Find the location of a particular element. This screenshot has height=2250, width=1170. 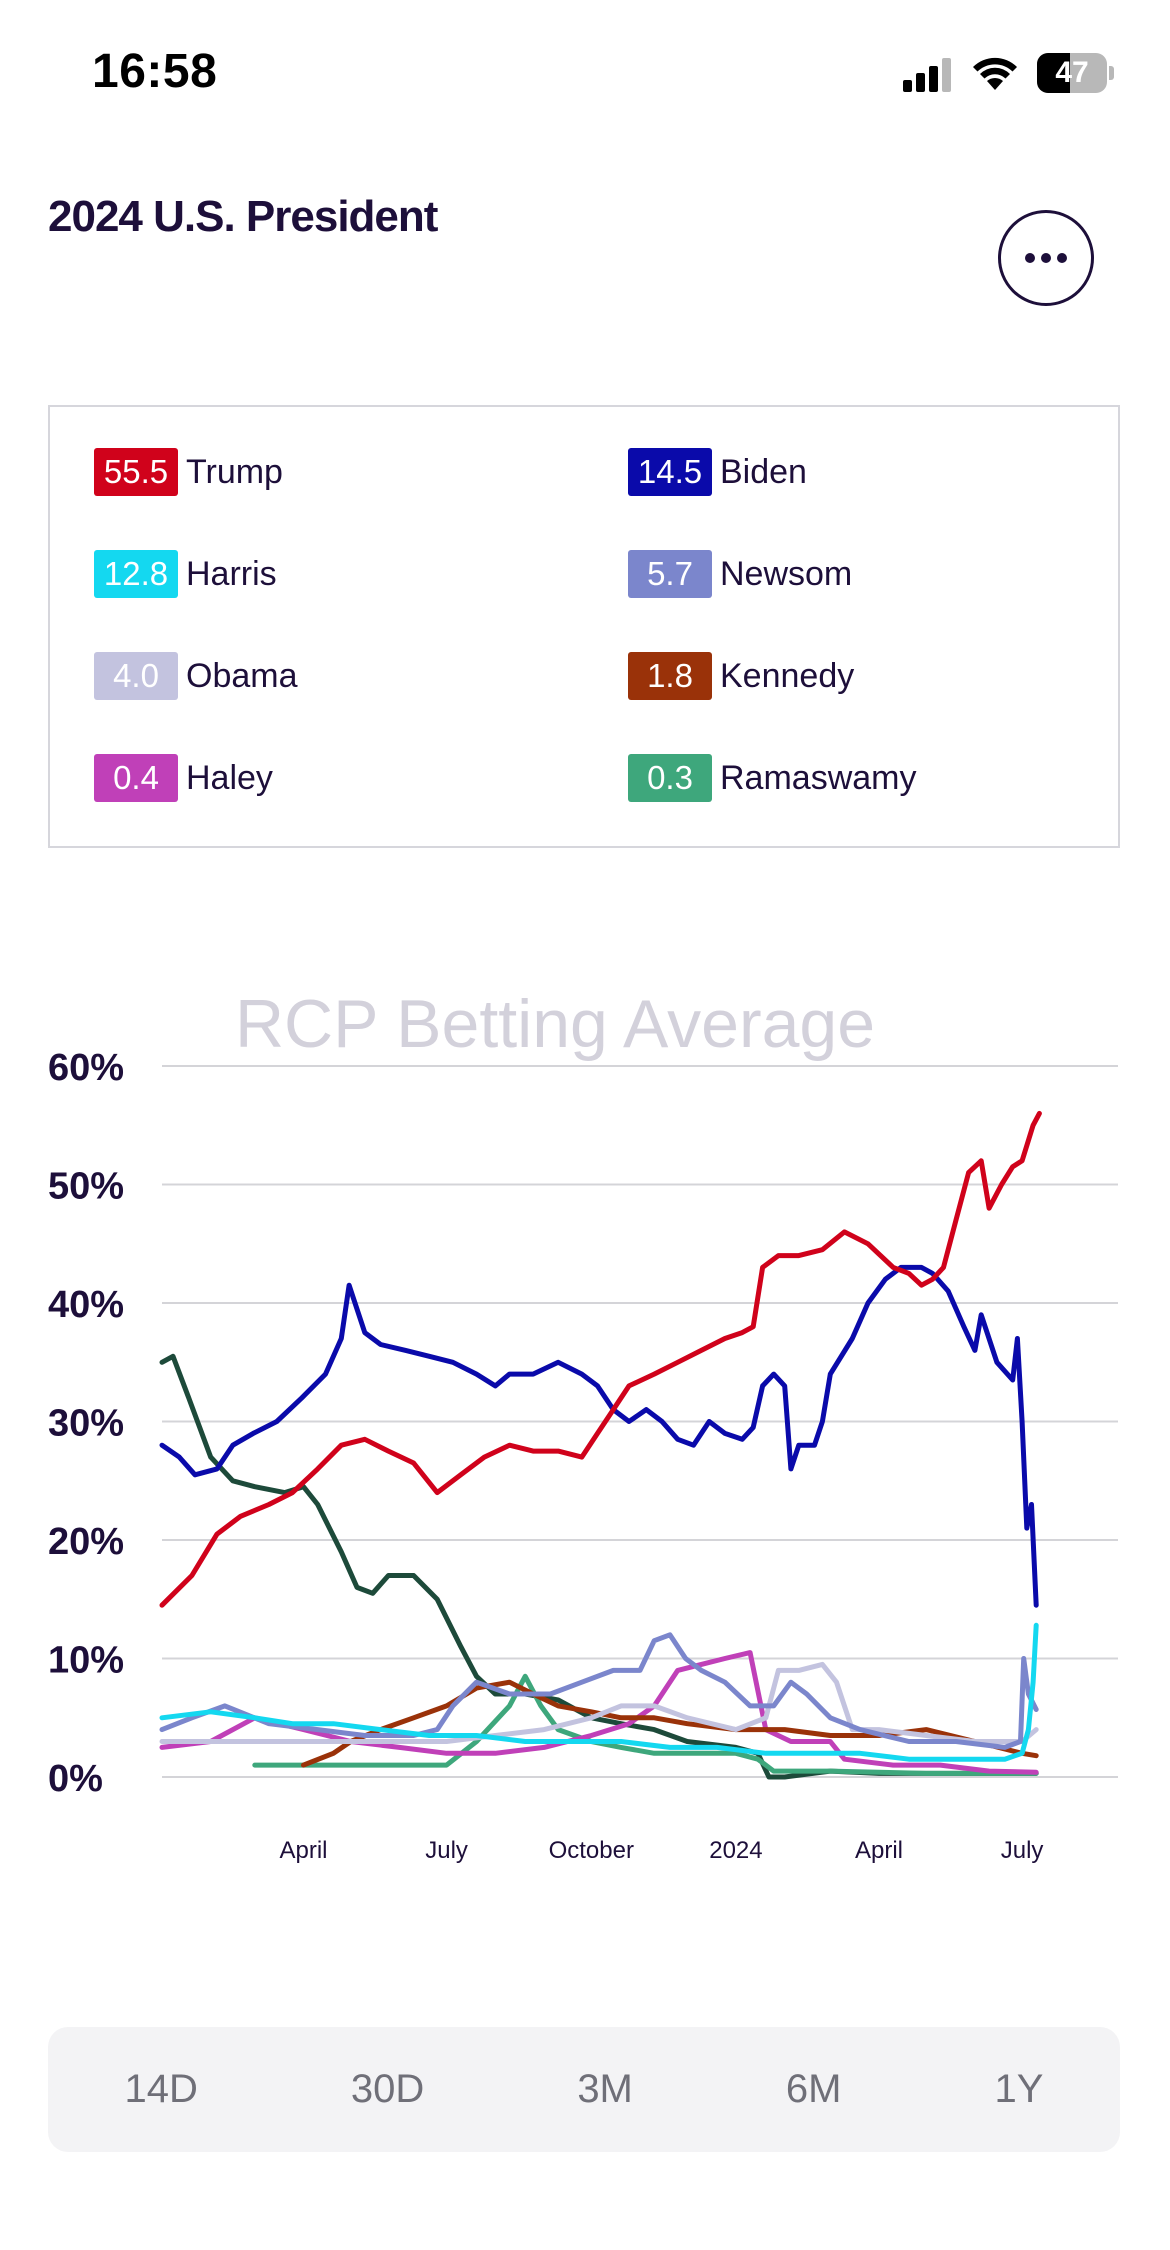

legend-value: 5.7 is located at coordinates (670, 574).